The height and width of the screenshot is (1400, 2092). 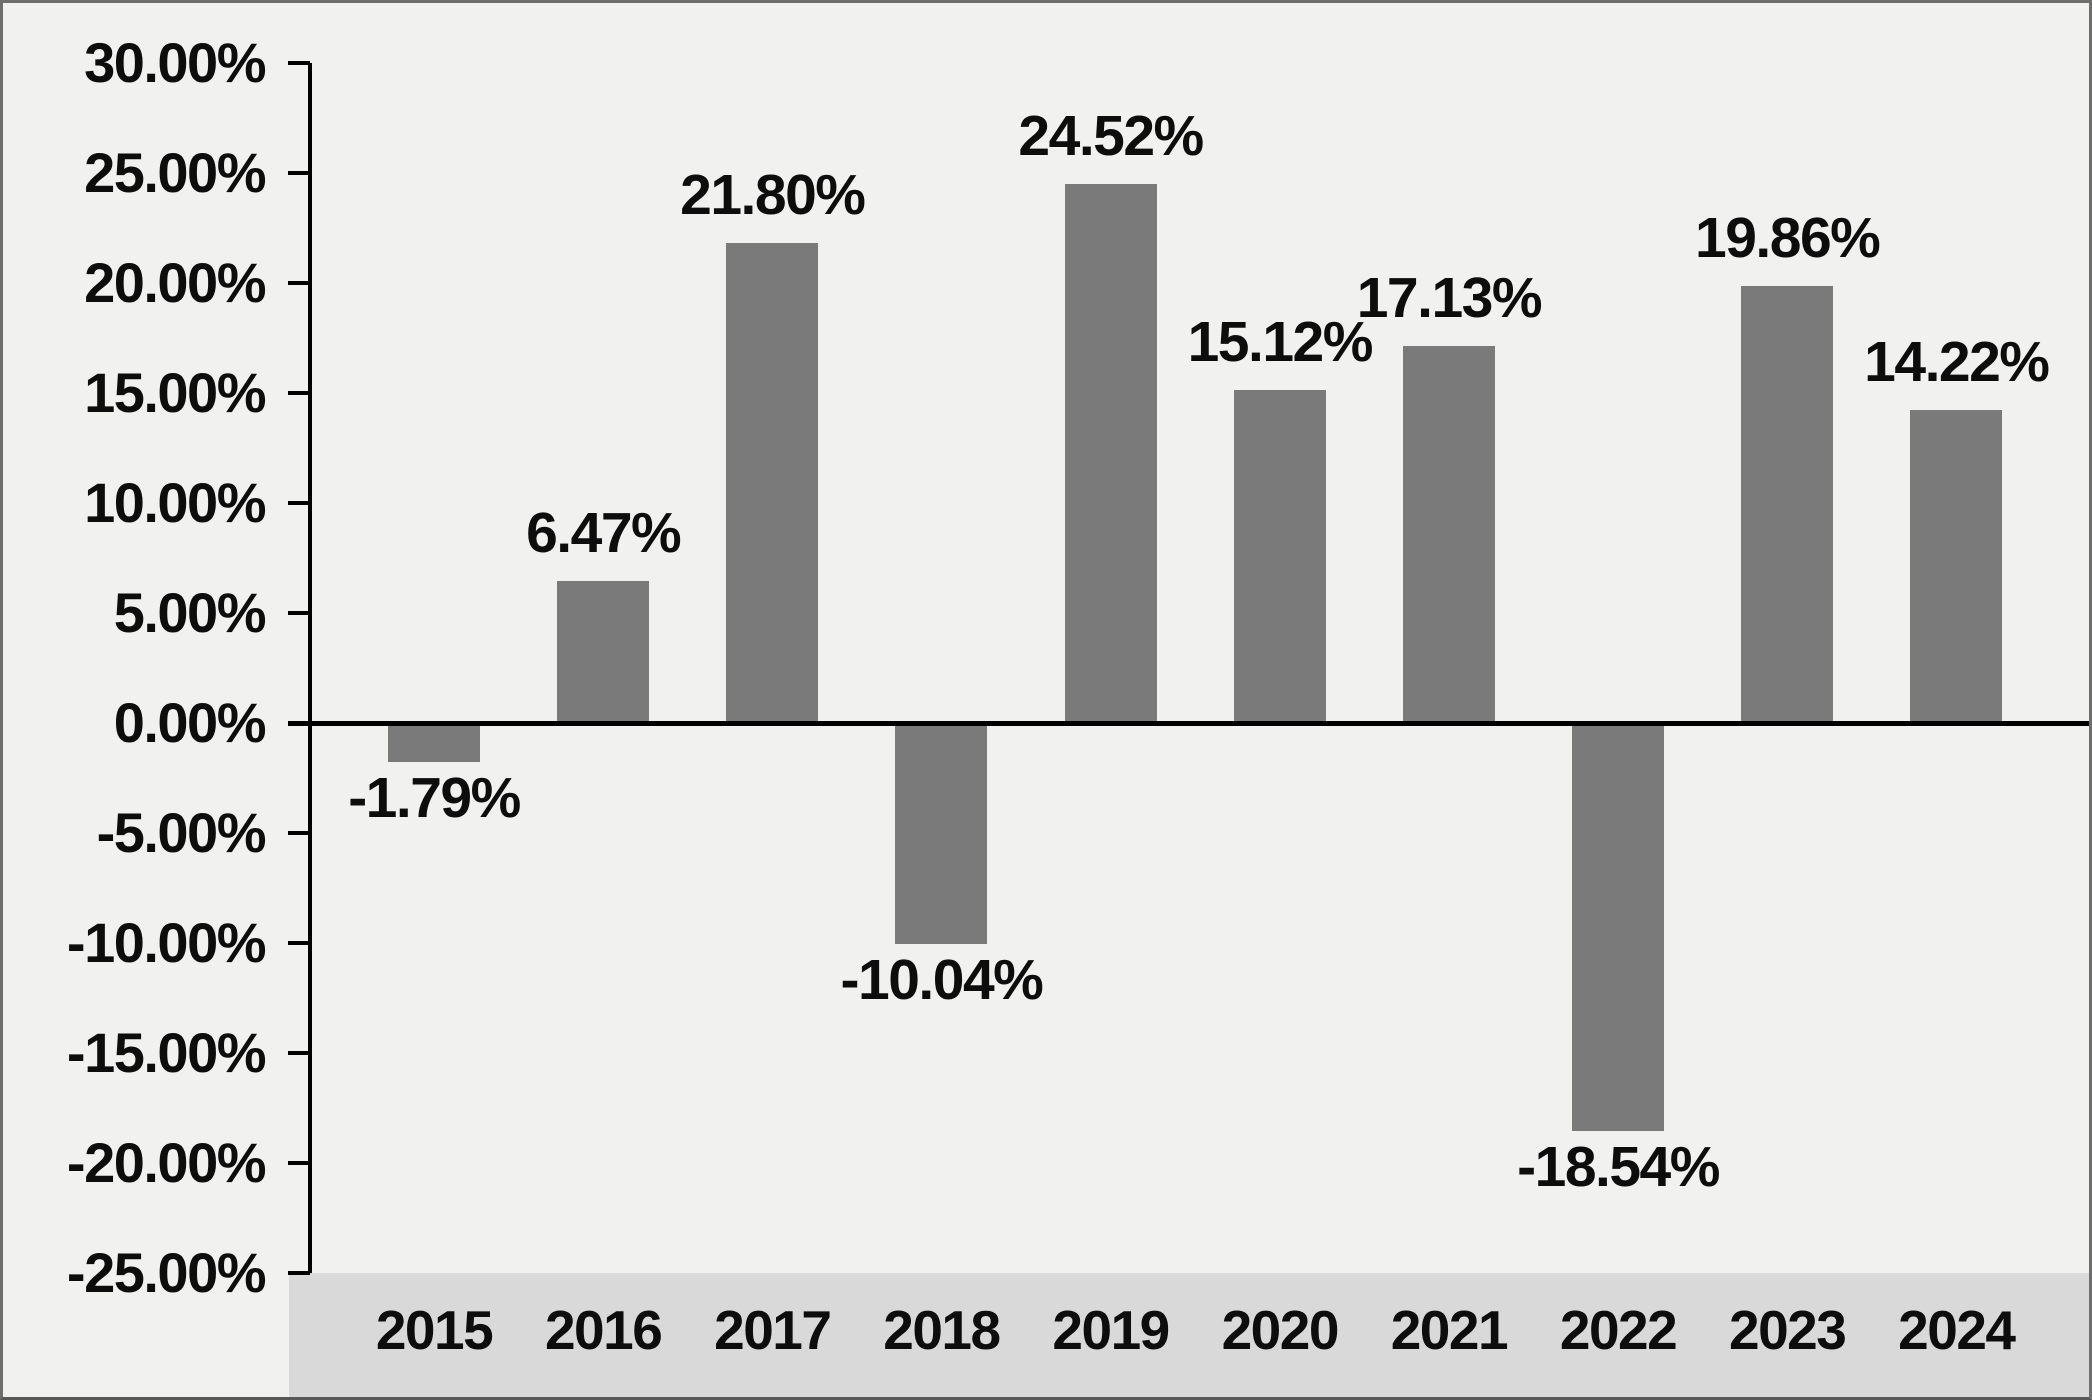 What do you see at coordinates (190, 722) in the screenshot?
I see `y-axis-tick-label: 0.00%` at bounding box center [190, 722].